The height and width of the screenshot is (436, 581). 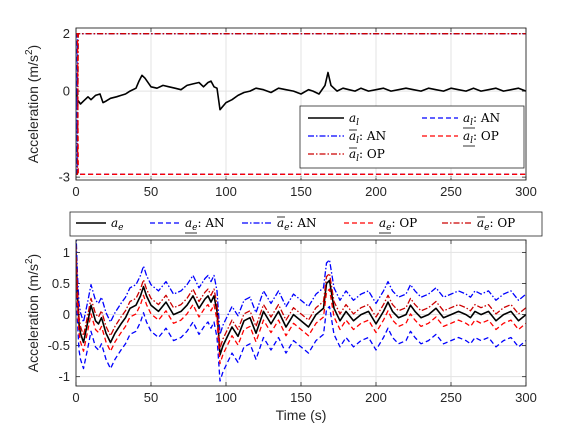 What do you see at coordinates (66, 33) in the screenshot?
I see `y-tick-label: 2` at bounding box center [66, 33].